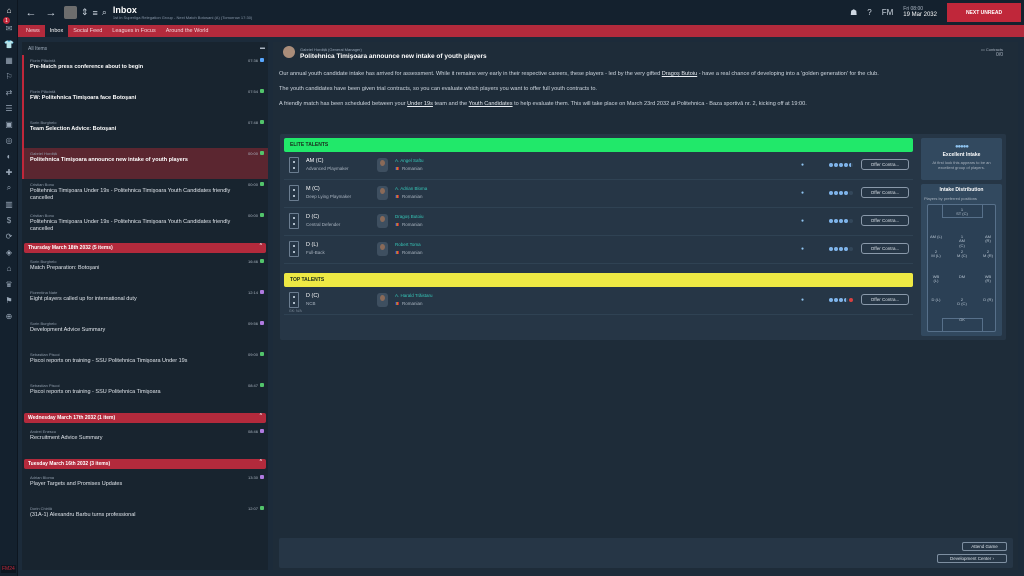 This screenshot has width=1024, height=576. What do you see at coordinates (313, 189) in the screenshot?
I see `player-position: M (C)` at bounding box center [313, 189].